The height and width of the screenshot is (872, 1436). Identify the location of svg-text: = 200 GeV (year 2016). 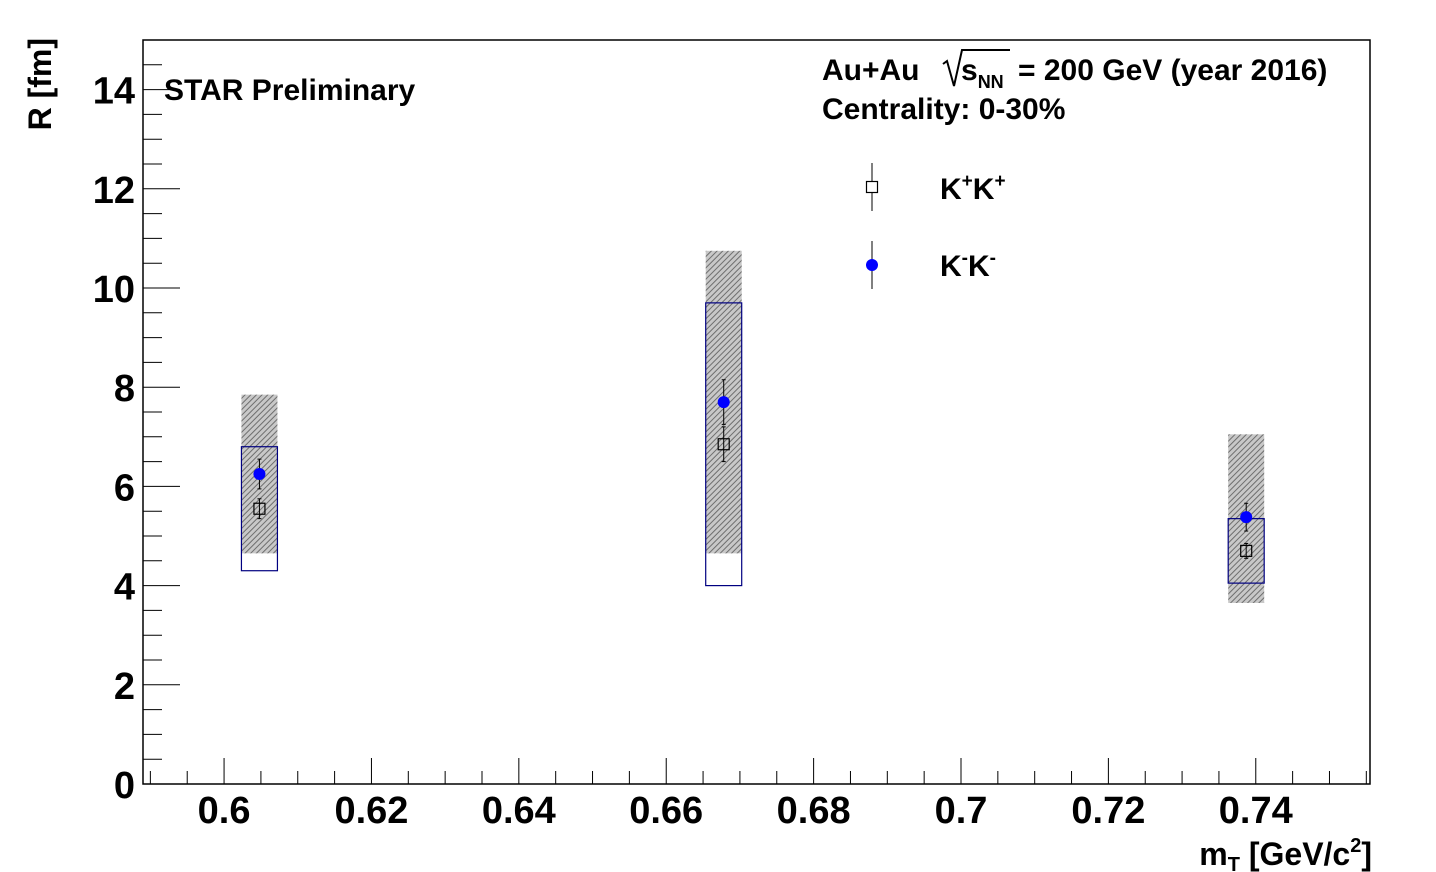
(1172, 70).